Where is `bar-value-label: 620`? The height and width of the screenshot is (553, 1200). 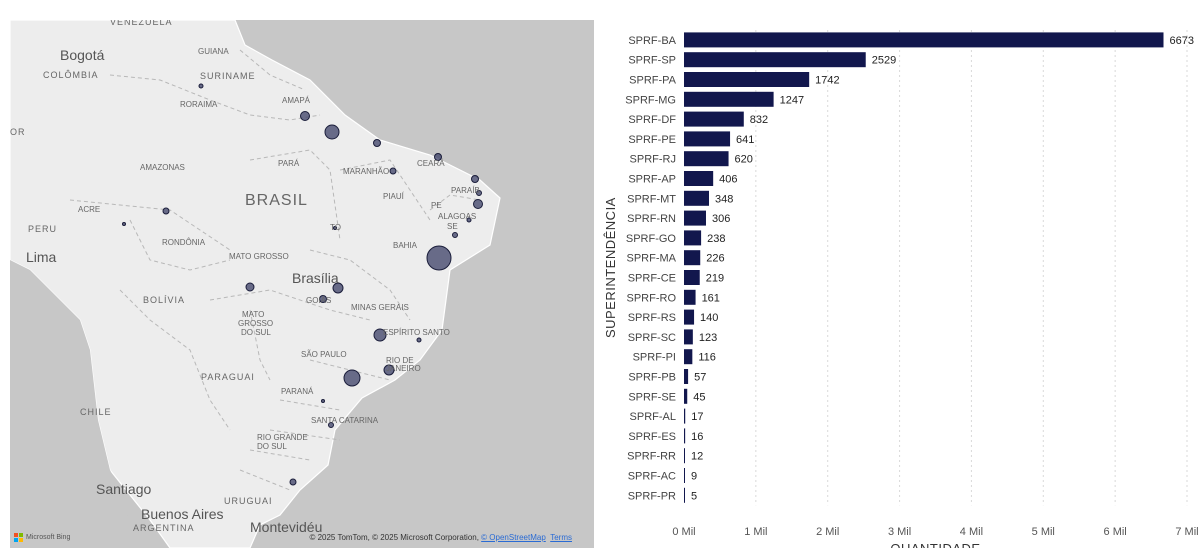
bar-value-label: 620 is located at coordinates (744, 160).